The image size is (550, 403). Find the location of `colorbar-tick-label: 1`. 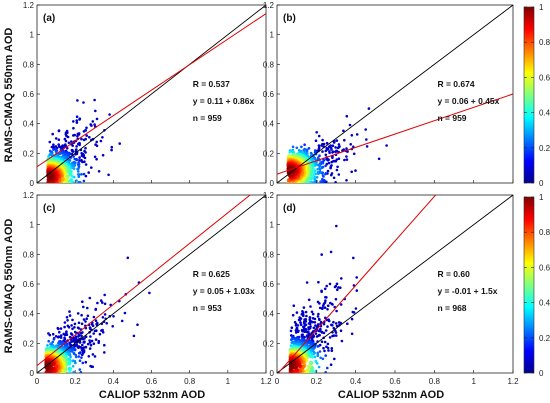

colorbar-tick-label: 1 is located at coordinates (541, 197).